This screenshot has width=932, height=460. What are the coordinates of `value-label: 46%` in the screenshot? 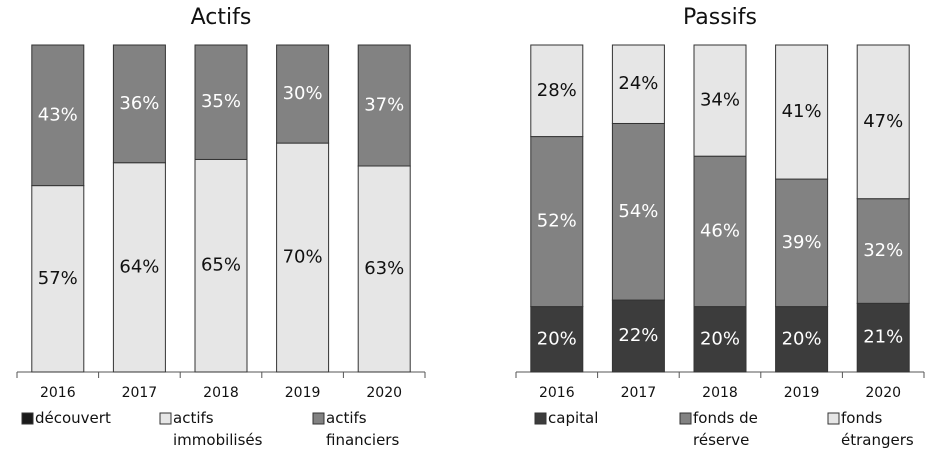 It's located at (720, 230).